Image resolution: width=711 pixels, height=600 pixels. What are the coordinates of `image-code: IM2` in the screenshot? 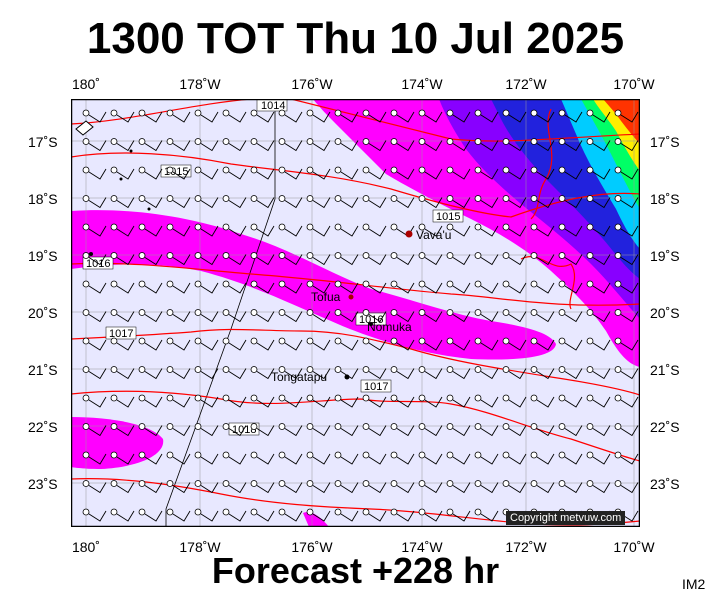 It's located at (694, 584).